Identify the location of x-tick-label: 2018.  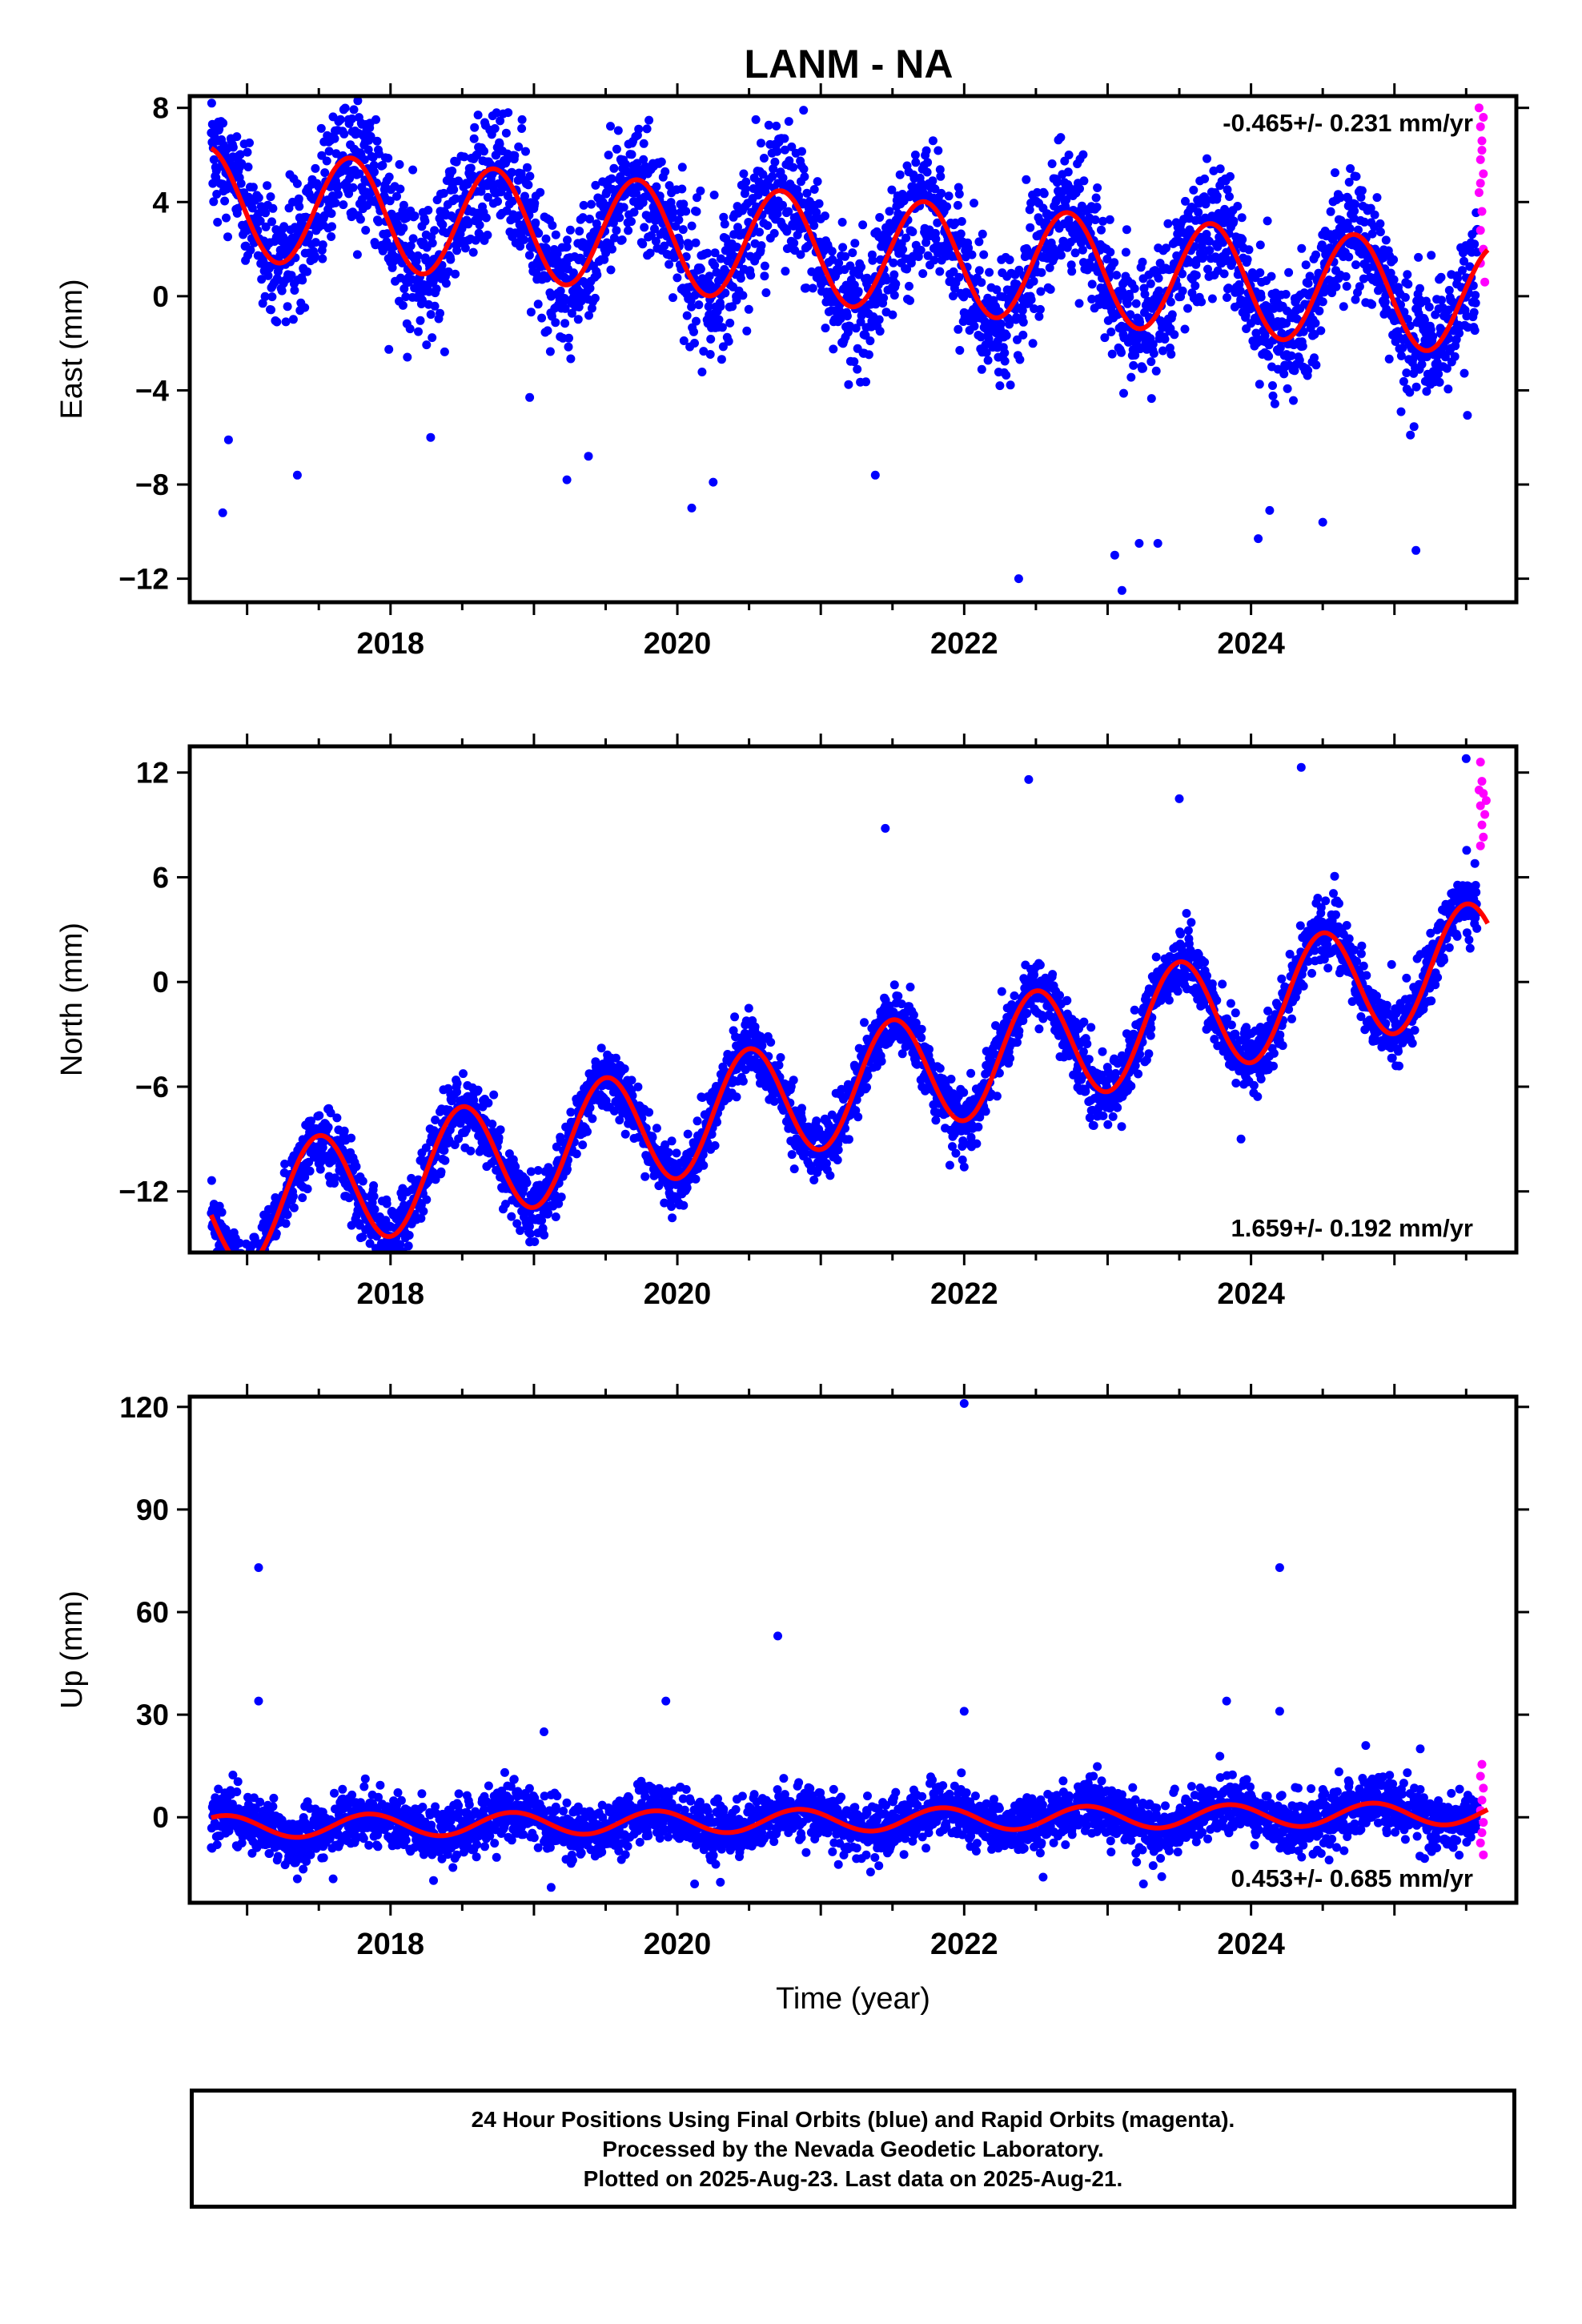
(391, 644).